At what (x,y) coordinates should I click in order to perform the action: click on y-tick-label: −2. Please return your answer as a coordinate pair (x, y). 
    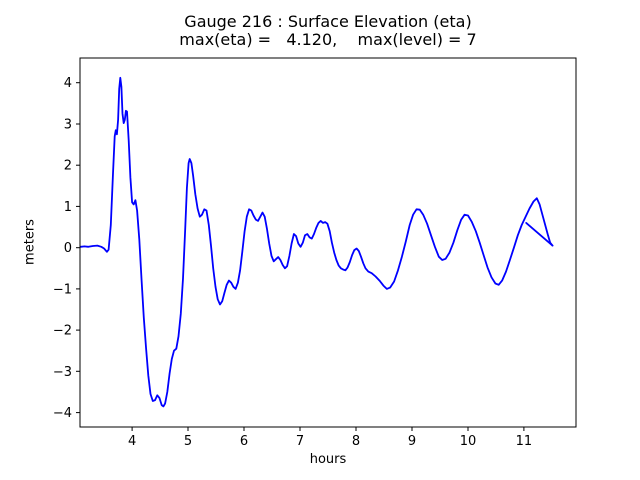
    Looking at the image, I should click on (62, 331).